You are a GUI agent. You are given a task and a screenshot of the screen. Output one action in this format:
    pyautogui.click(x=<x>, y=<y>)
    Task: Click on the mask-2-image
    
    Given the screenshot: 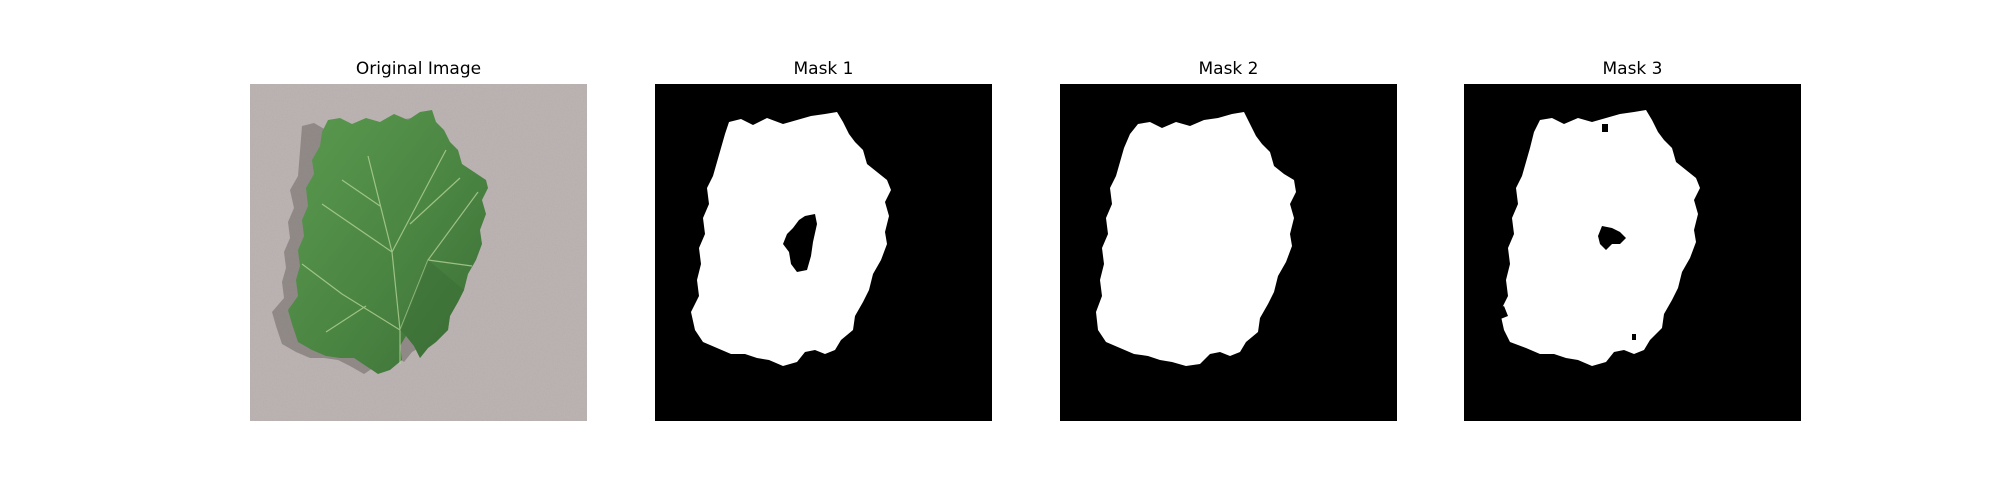 What is the action you would take?
    pyautogui.click(x=1228, y=252)
    